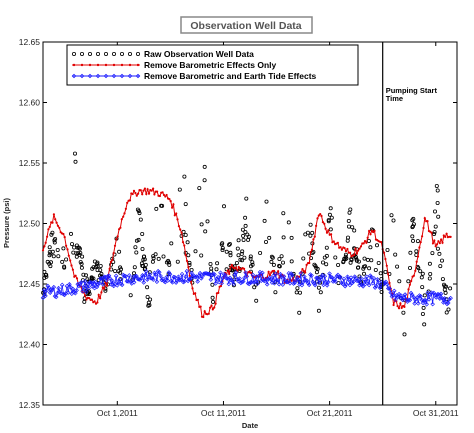  Describe the element at coordinates (436, 413) in the screenshot. I see `x-tick-label: Oct 31,2011` at that location.